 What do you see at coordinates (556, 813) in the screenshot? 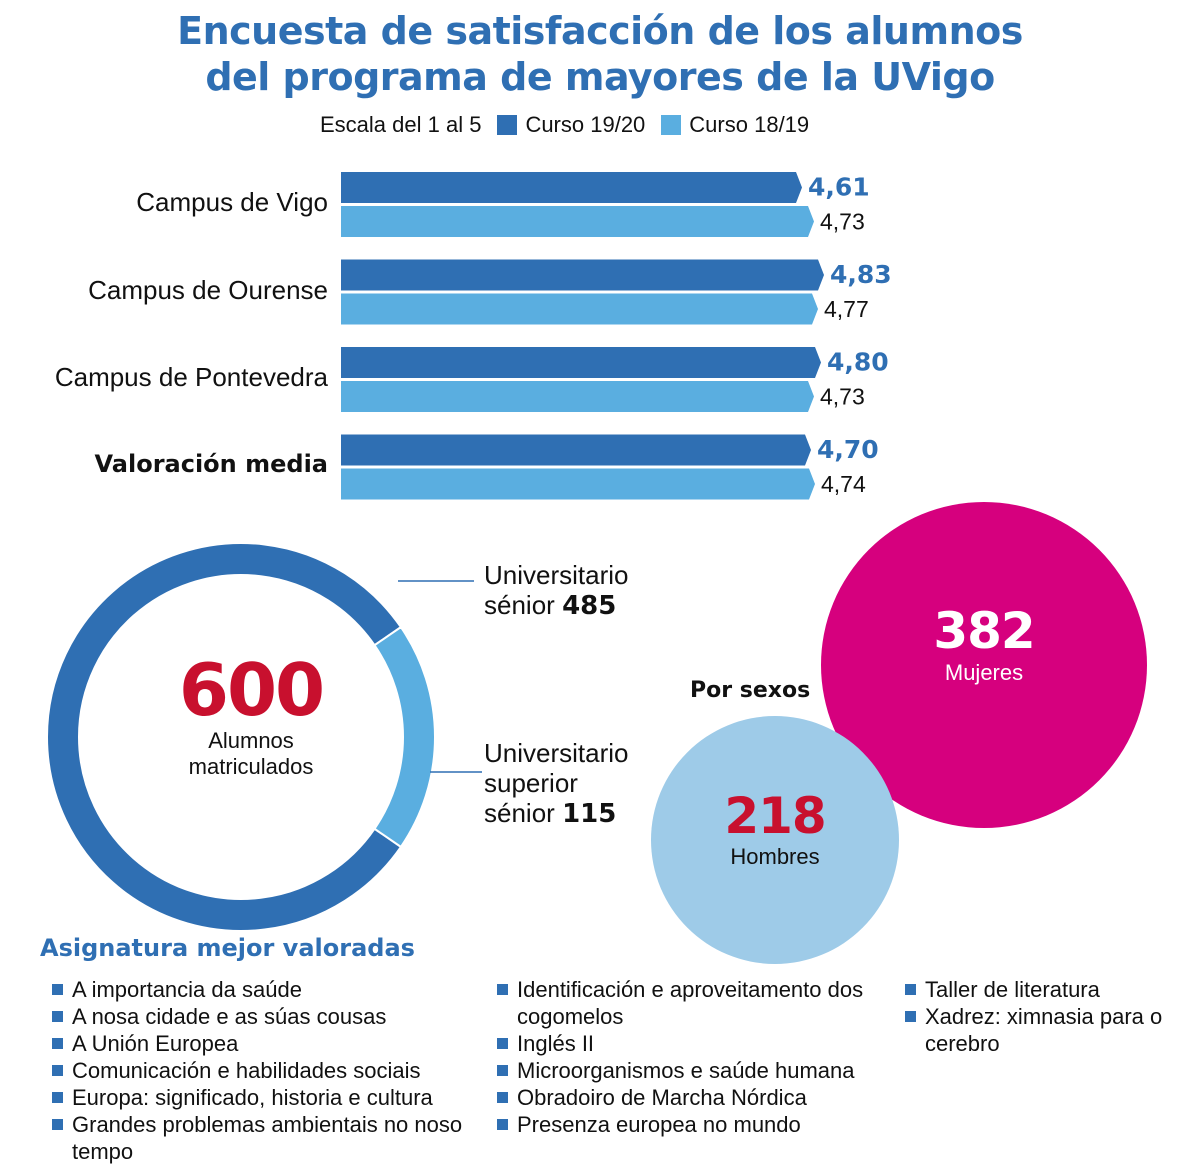
I see `superior-label-line3: sénior 115` at bounding box center [556, 813].